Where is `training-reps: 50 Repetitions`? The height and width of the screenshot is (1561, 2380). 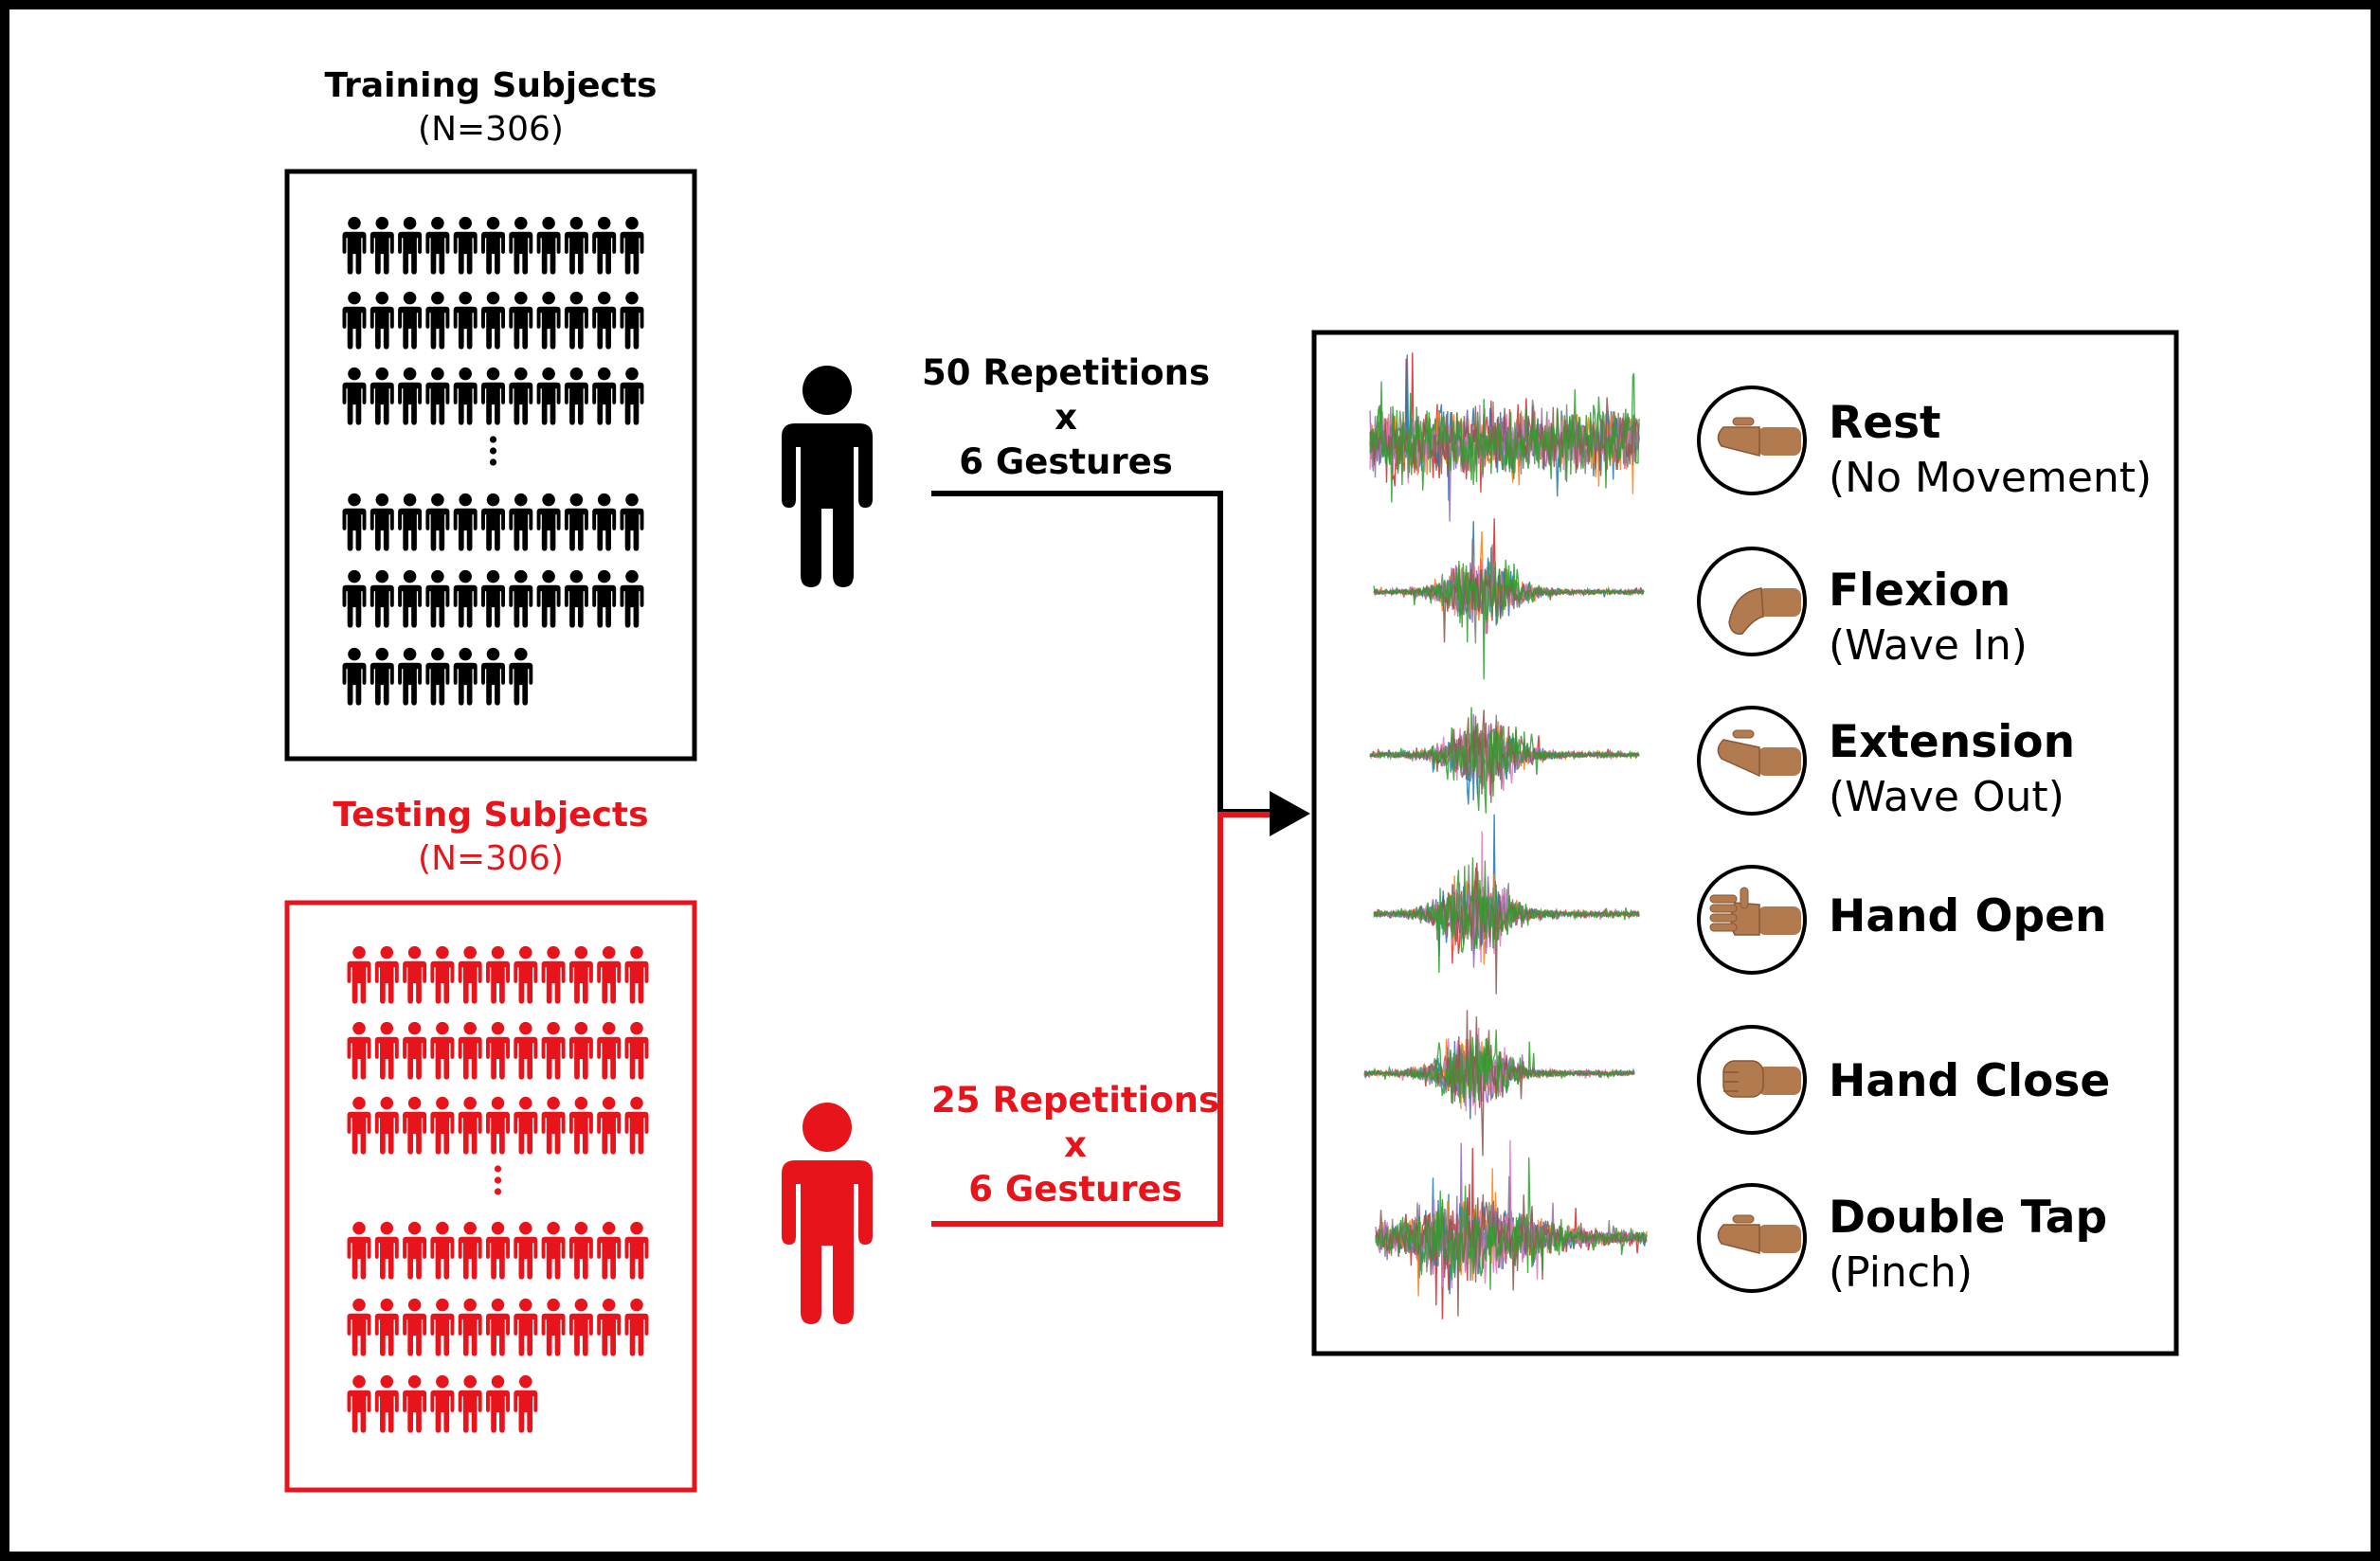
training-reps: 50 Repetitions is located at coordinates (1066, 372).